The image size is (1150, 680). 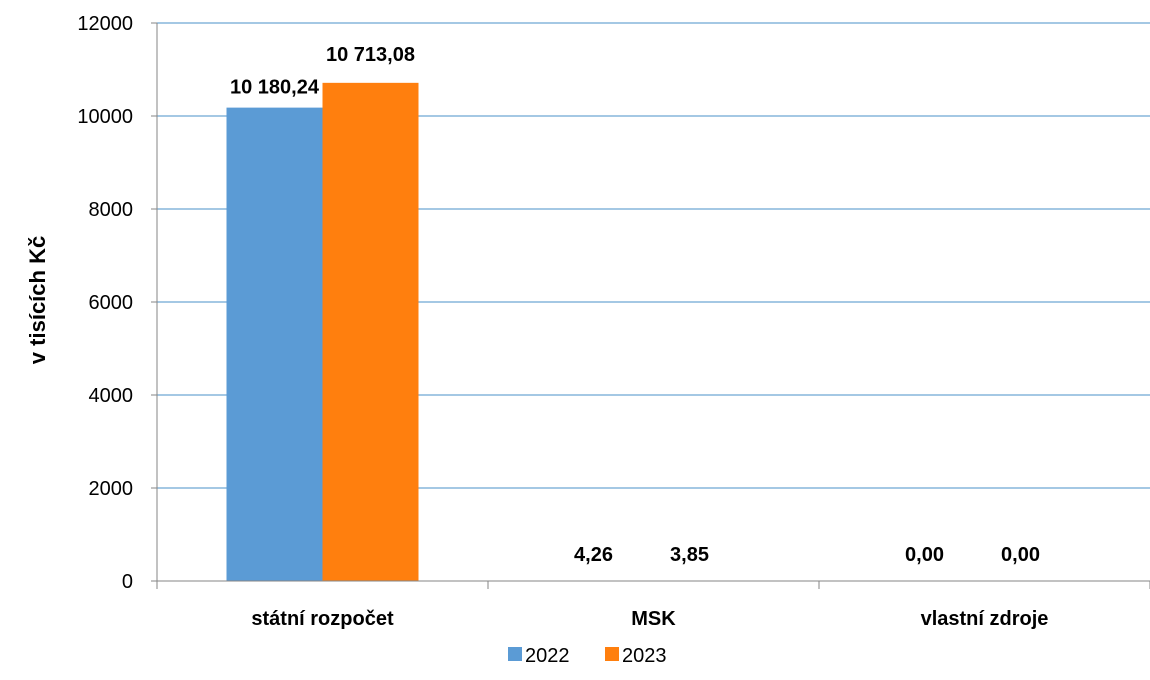 What do you see at coordinates (37, 300) in the screenshot?
I see `y-axis-title: v tisících Kč` at bounding box center [37, 300].